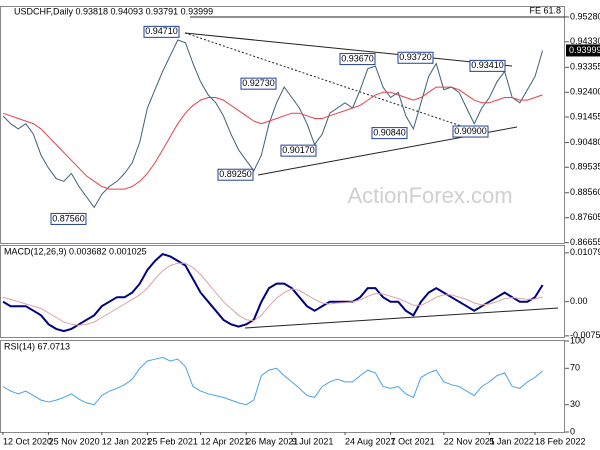 The image size is (600, 450). I want to click on annotation: 0.93670, so click(357, 58).